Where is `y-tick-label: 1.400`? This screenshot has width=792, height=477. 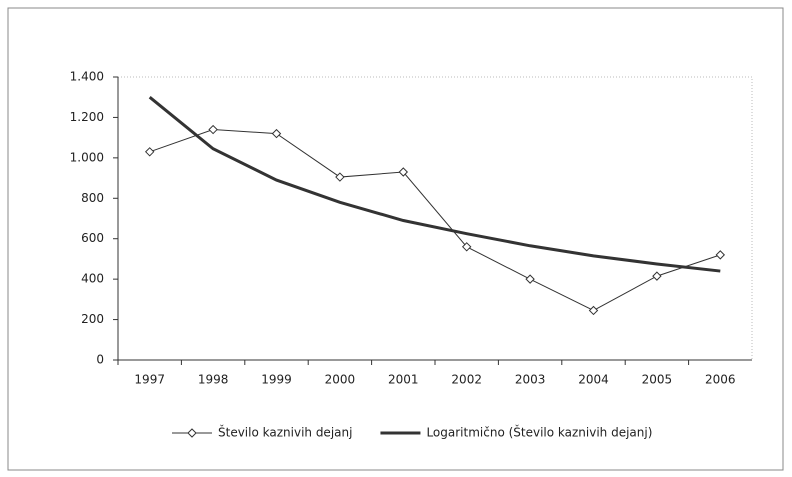 y-tick-label: 1.400 is located at coordinates (87, 77).